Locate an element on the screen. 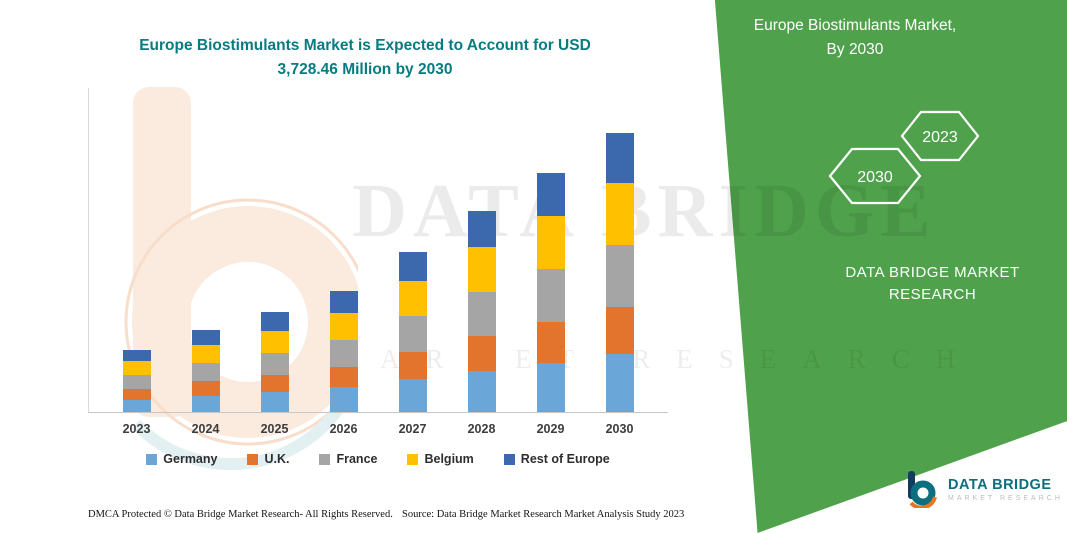  x-tick-label: 2026 is located at coordinates (343, 429).